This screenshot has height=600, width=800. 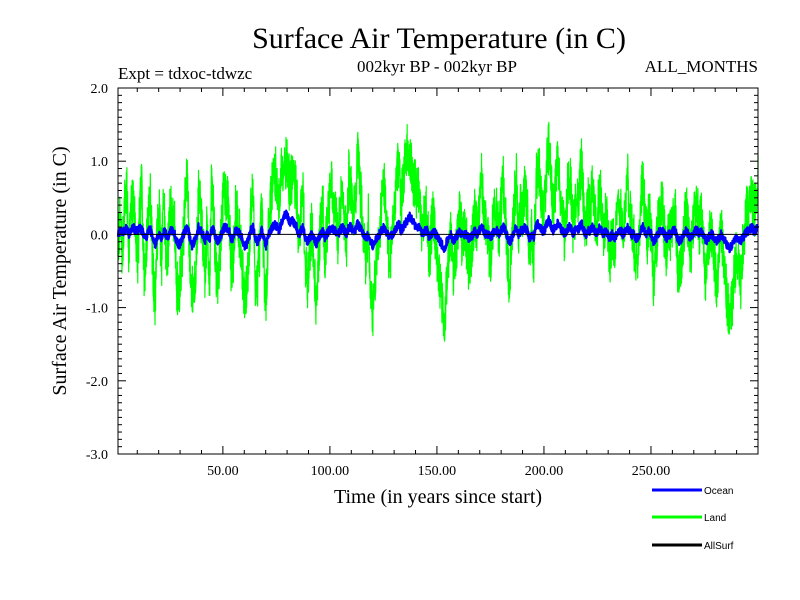 I want to click on legend: Ocean Land AllSurf, so click(x=693, y=519).